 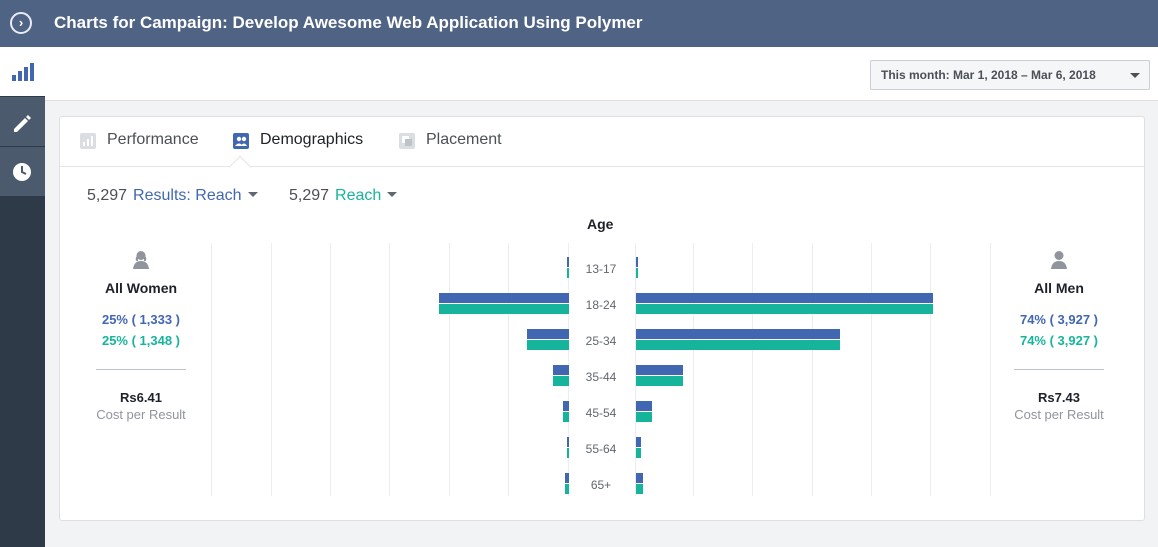 I want to click on tab-bar: Performance Demographics Placement, so click(x=602, y=142).